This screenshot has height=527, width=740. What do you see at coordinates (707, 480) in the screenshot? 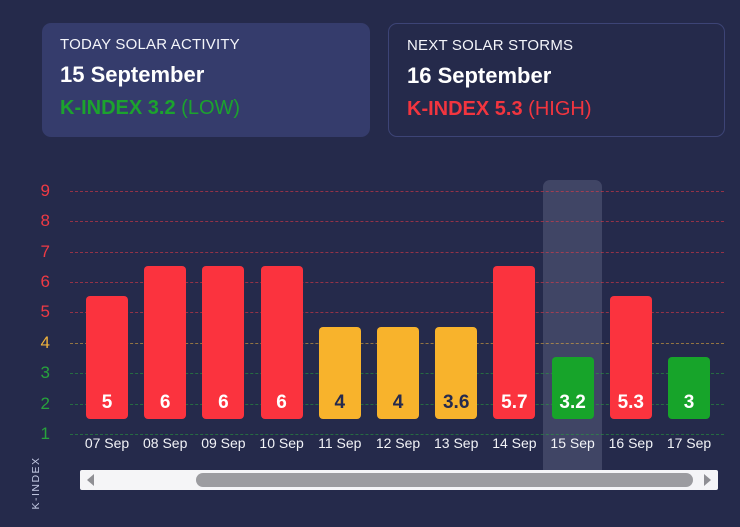
I see `scroll-right-arrow-icon` at bounding box center [707, 480].